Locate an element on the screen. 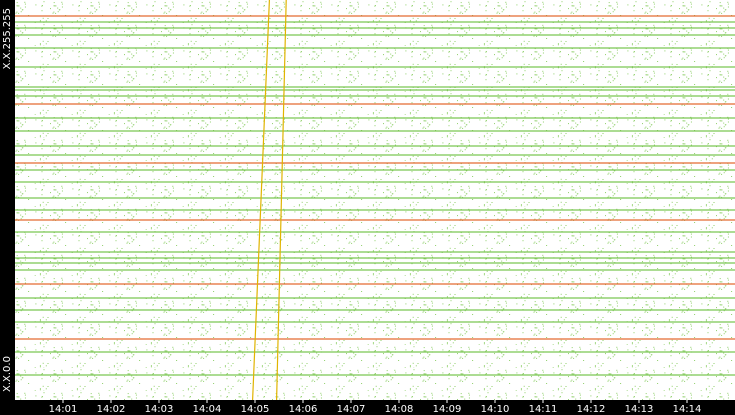 The height and width of the screenshot is (415, 735). x-tick-label: 14:12 is located at coordinates (591, 409).